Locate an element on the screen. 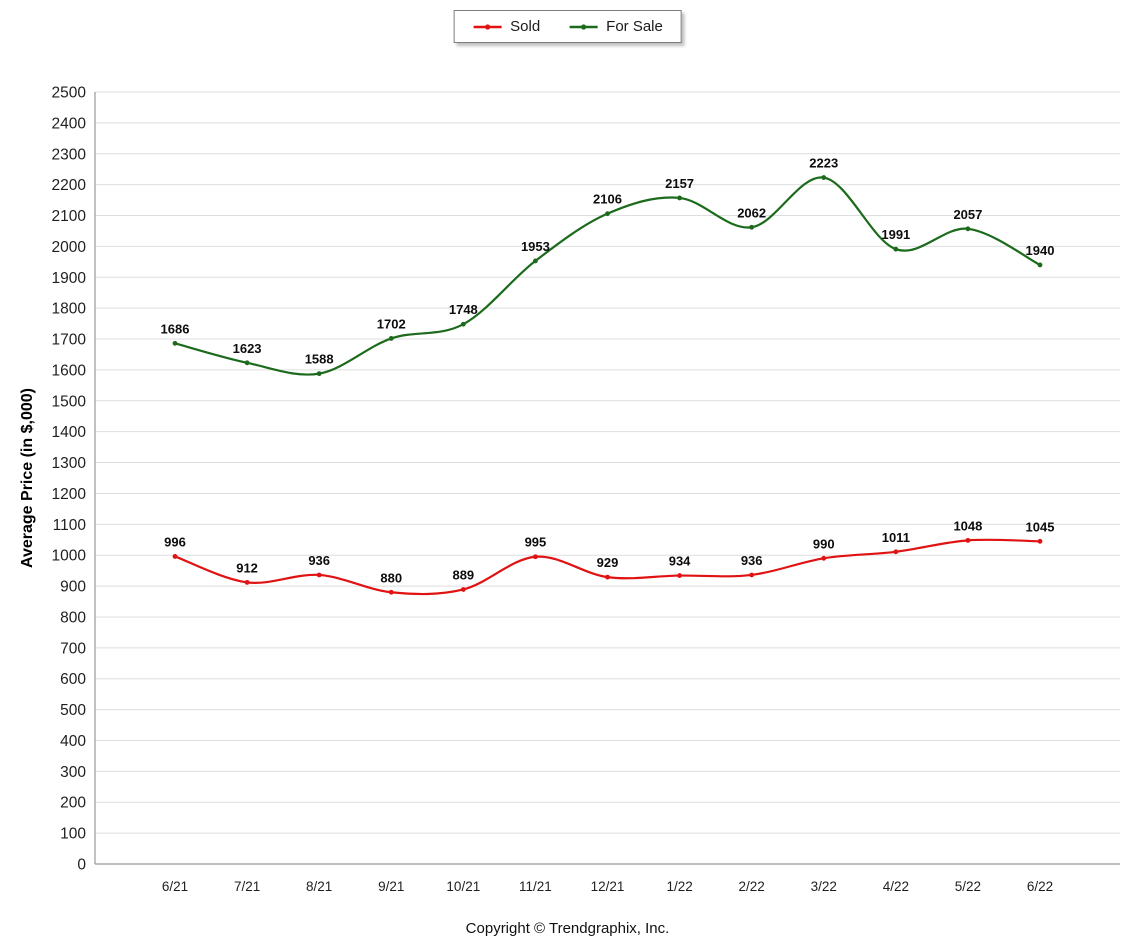 This screenshot has height=946, width=1135. y-tick-label: 600 is located at coordinates (73, 679).